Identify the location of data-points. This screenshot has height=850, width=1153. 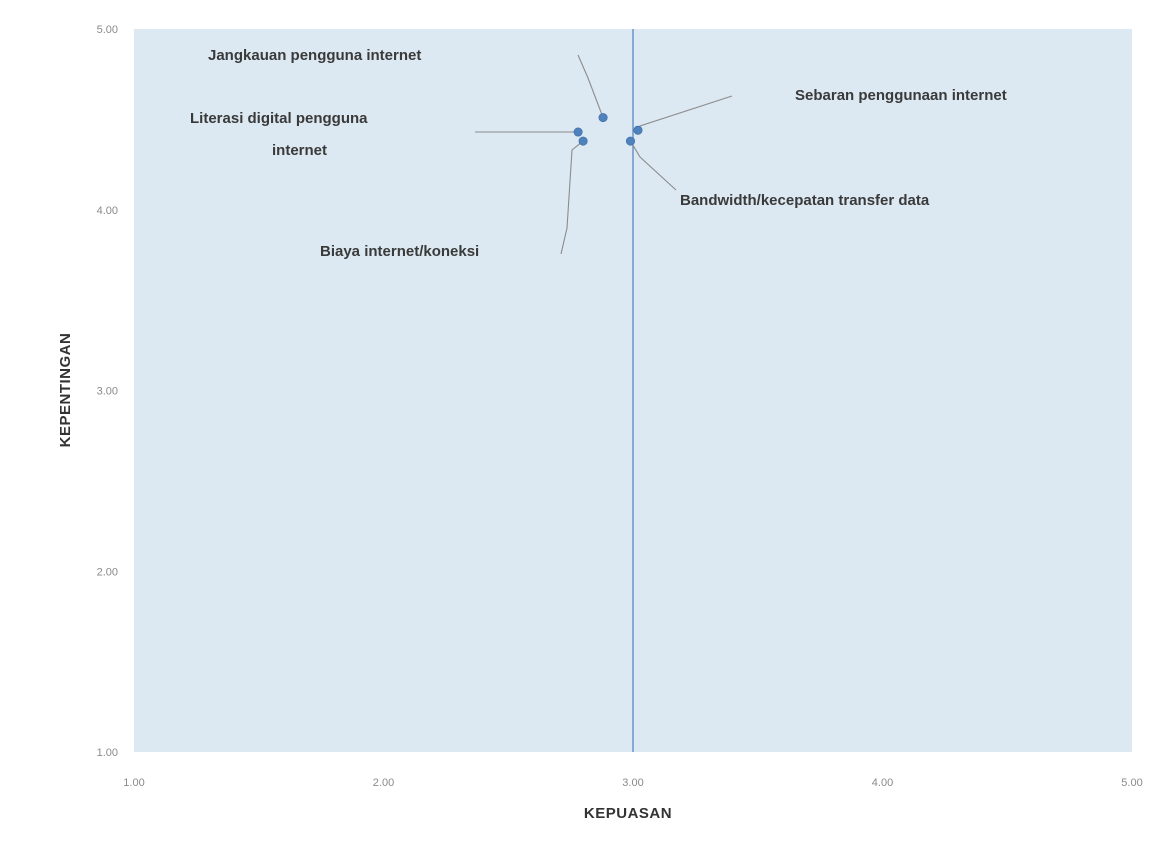
(608, 129).